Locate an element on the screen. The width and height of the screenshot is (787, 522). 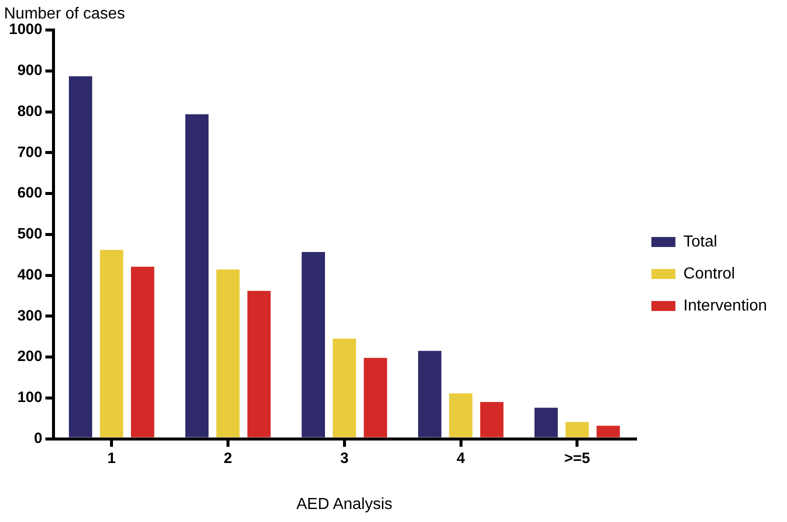
y-tick-label: 600 is located at coordinates (29, 193).